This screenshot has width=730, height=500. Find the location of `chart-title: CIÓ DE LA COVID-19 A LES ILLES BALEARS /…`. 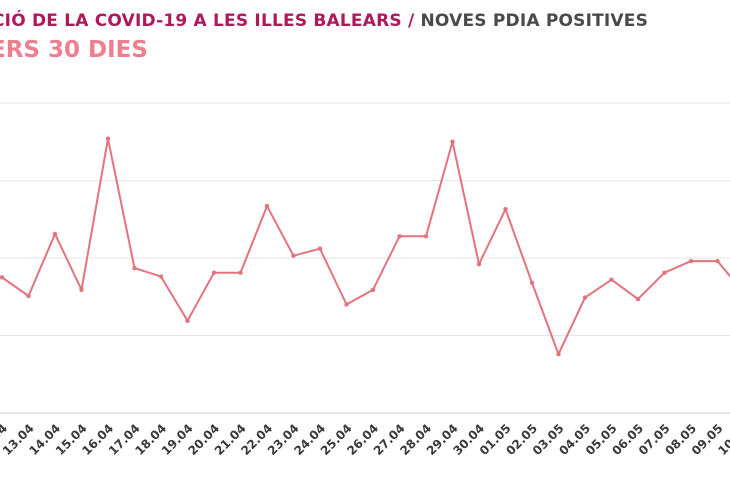

chart-title: CIÓ DE LA COVID-19 A LES ILLES BALEARS /… is located at coordinates (365, 21).